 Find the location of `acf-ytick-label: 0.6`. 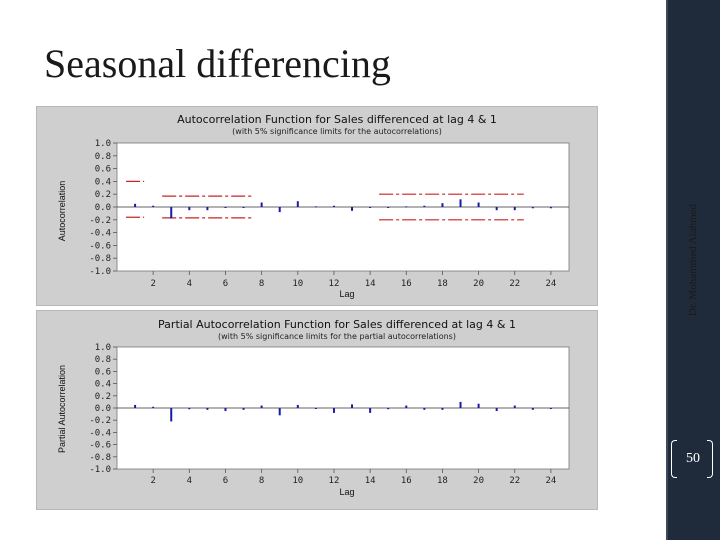

acf-ytick-label: 0.6 is located at coordinates (103, 170).